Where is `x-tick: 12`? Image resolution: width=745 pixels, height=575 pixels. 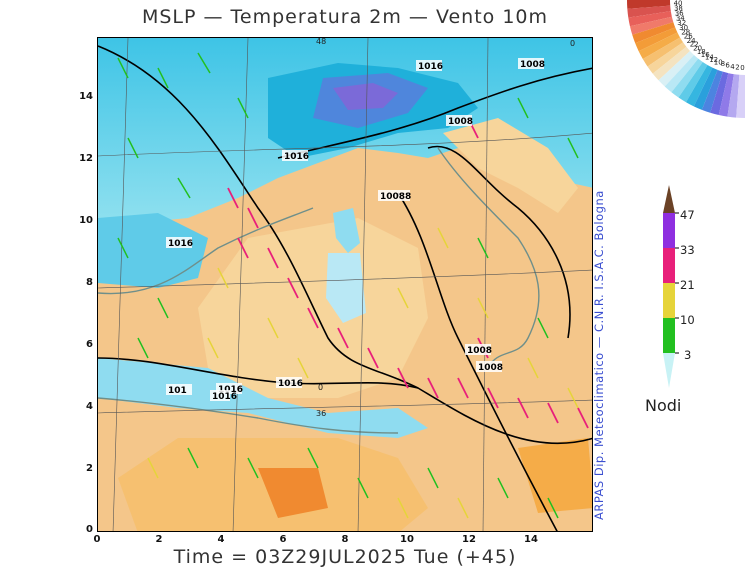
x-tick: 12 is located at coordinates (469, 539).